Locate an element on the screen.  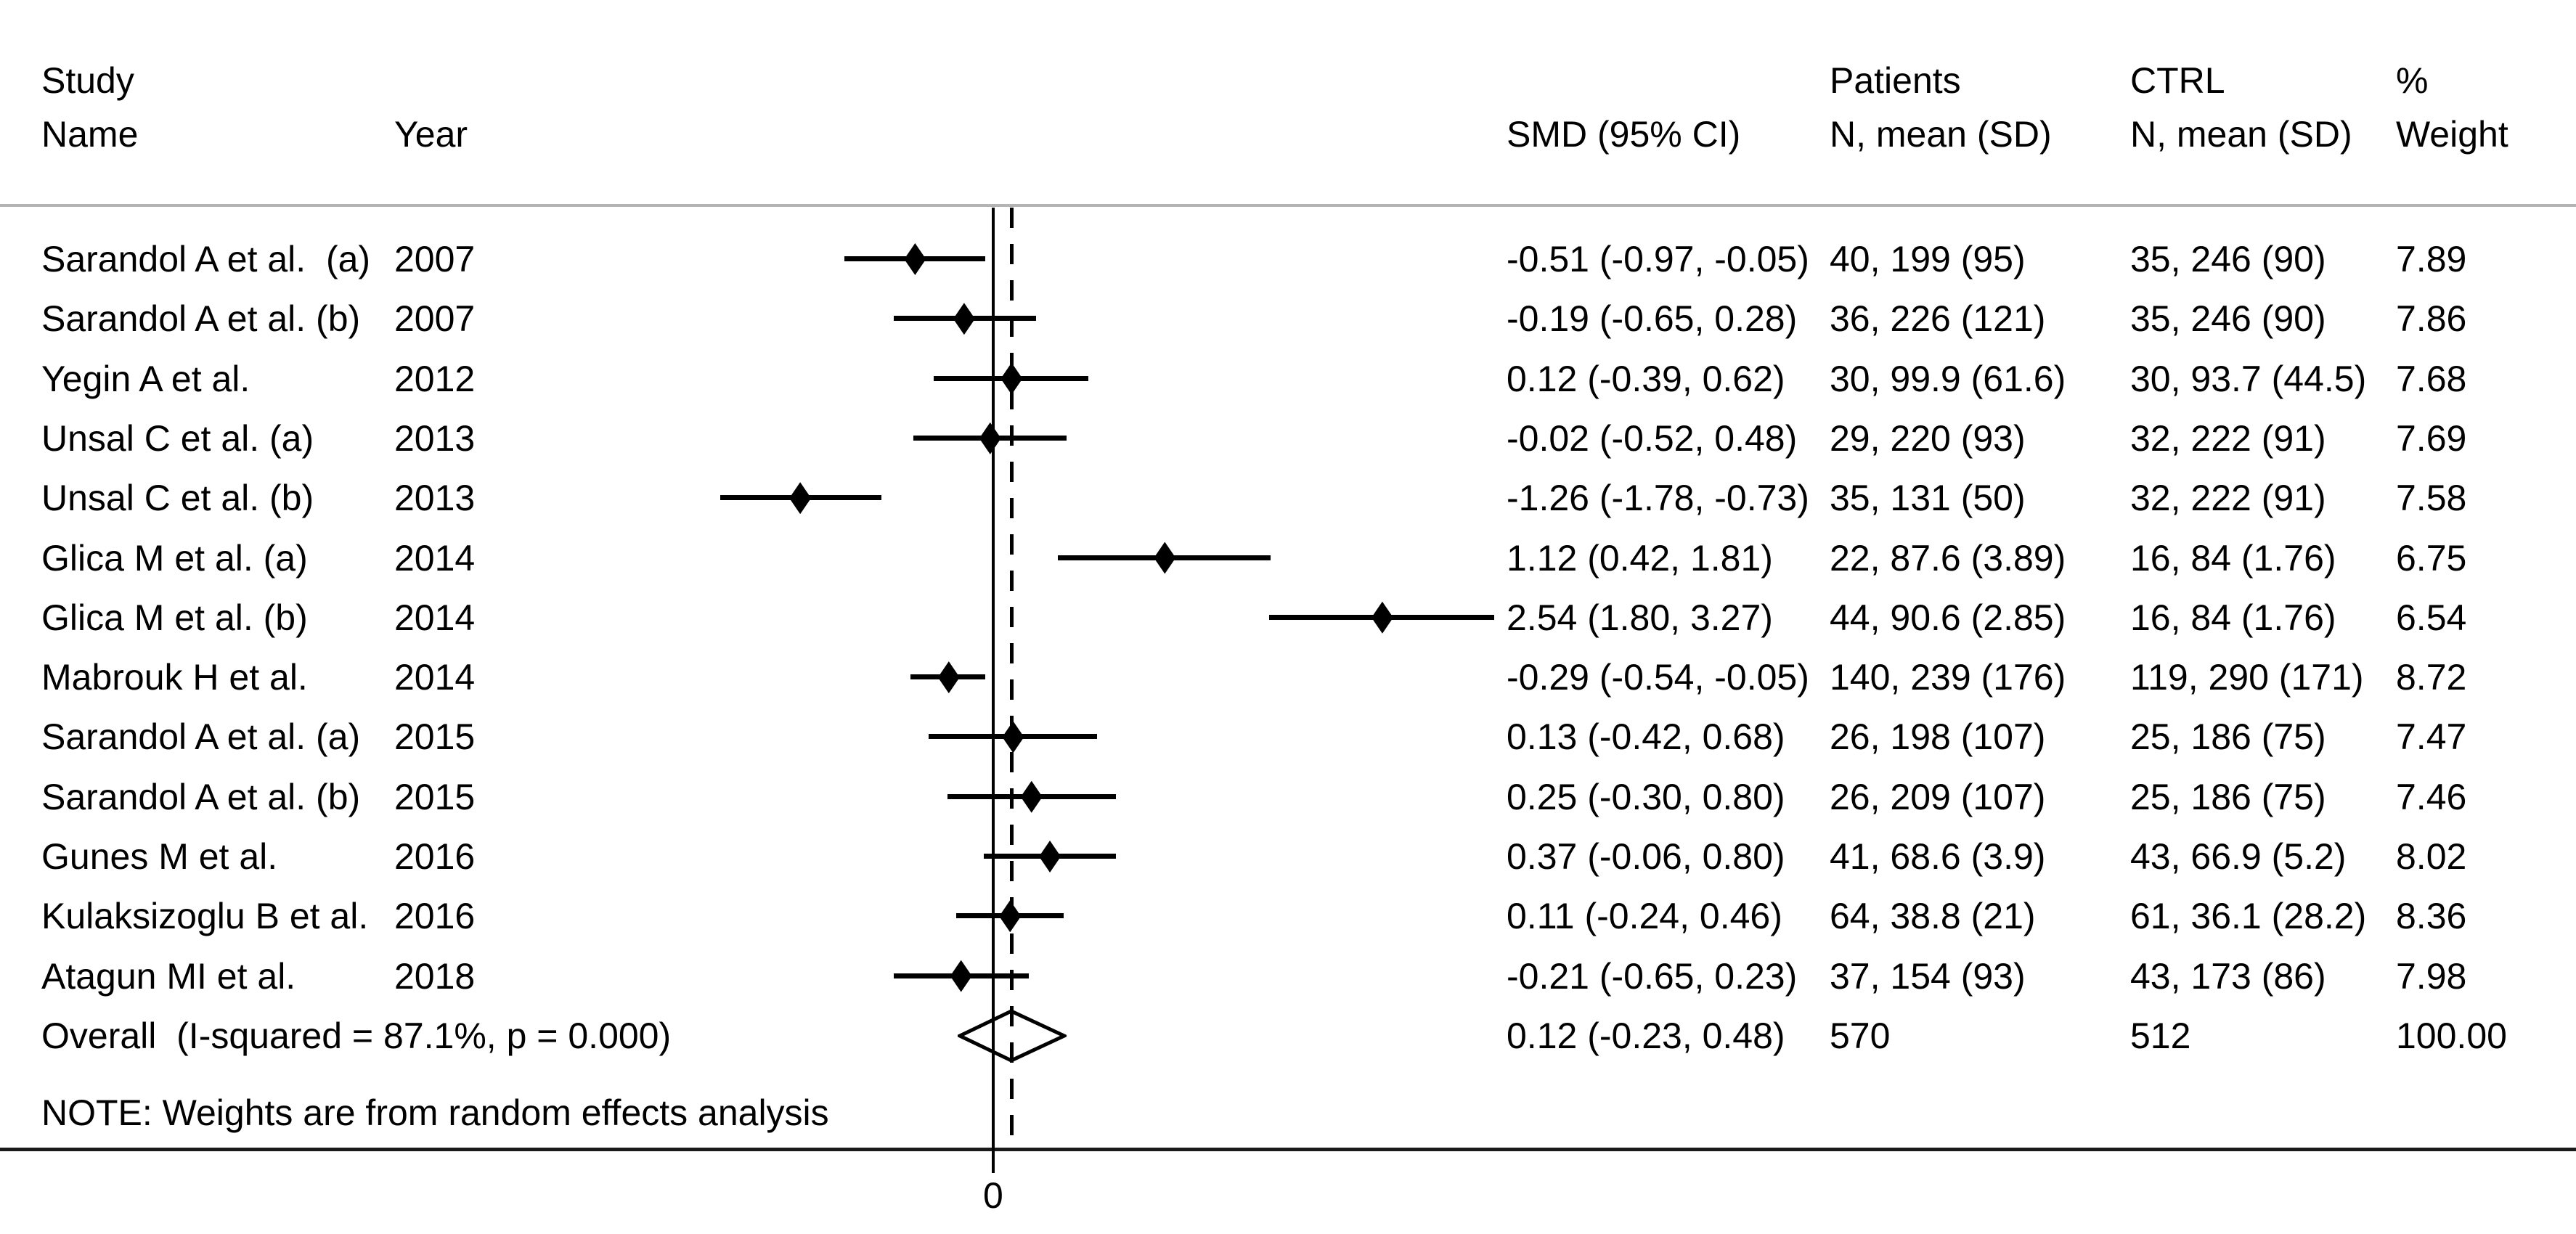
study-name: Gunes M et al. is located at coordinates (159, 856).